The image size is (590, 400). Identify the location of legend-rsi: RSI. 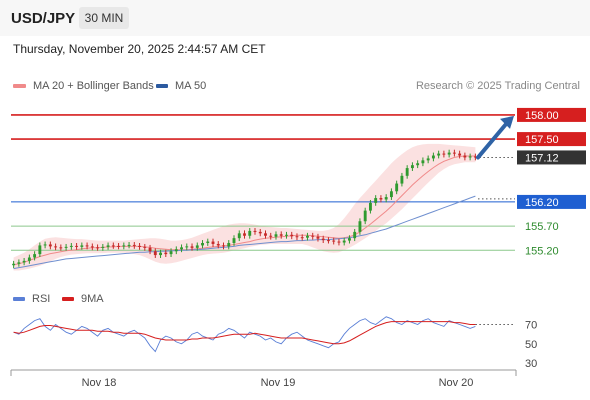
(31, 299).